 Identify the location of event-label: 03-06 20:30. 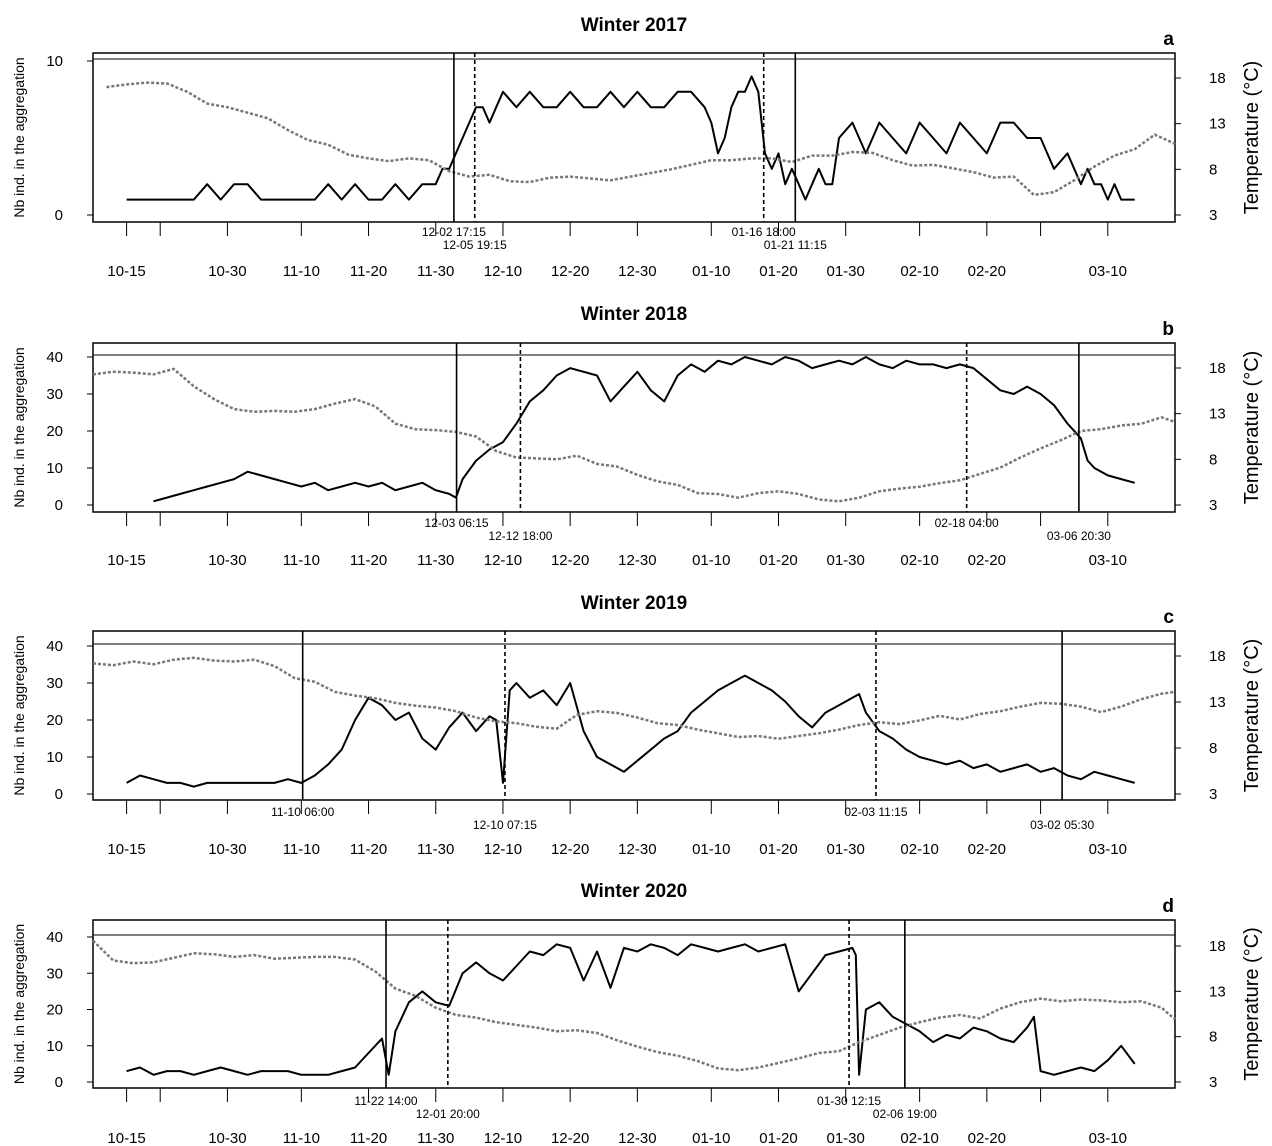
(1079, 536).